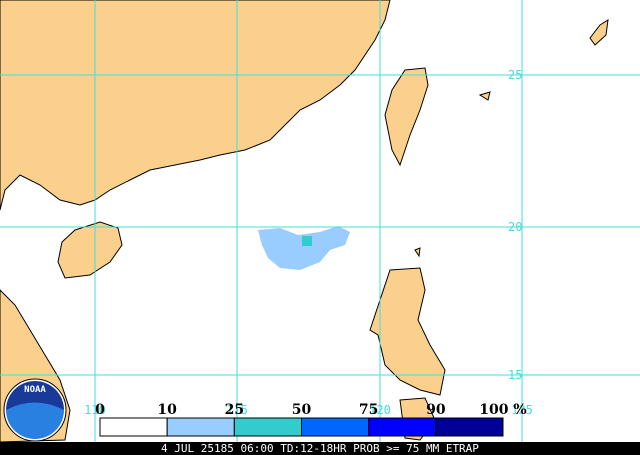  I want to click on lon-label: 110, so click(95, 410).